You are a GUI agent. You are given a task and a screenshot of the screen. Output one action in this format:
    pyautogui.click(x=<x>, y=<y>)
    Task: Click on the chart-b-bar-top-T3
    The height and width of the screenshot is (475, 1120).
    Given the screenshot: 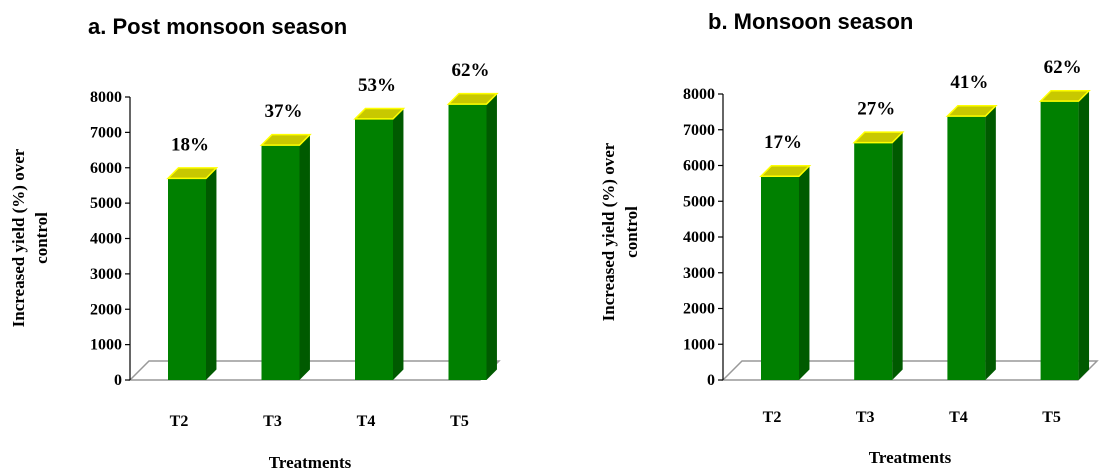 What is the action you would take?
    pyautogui.click(x=878, y=137)
    